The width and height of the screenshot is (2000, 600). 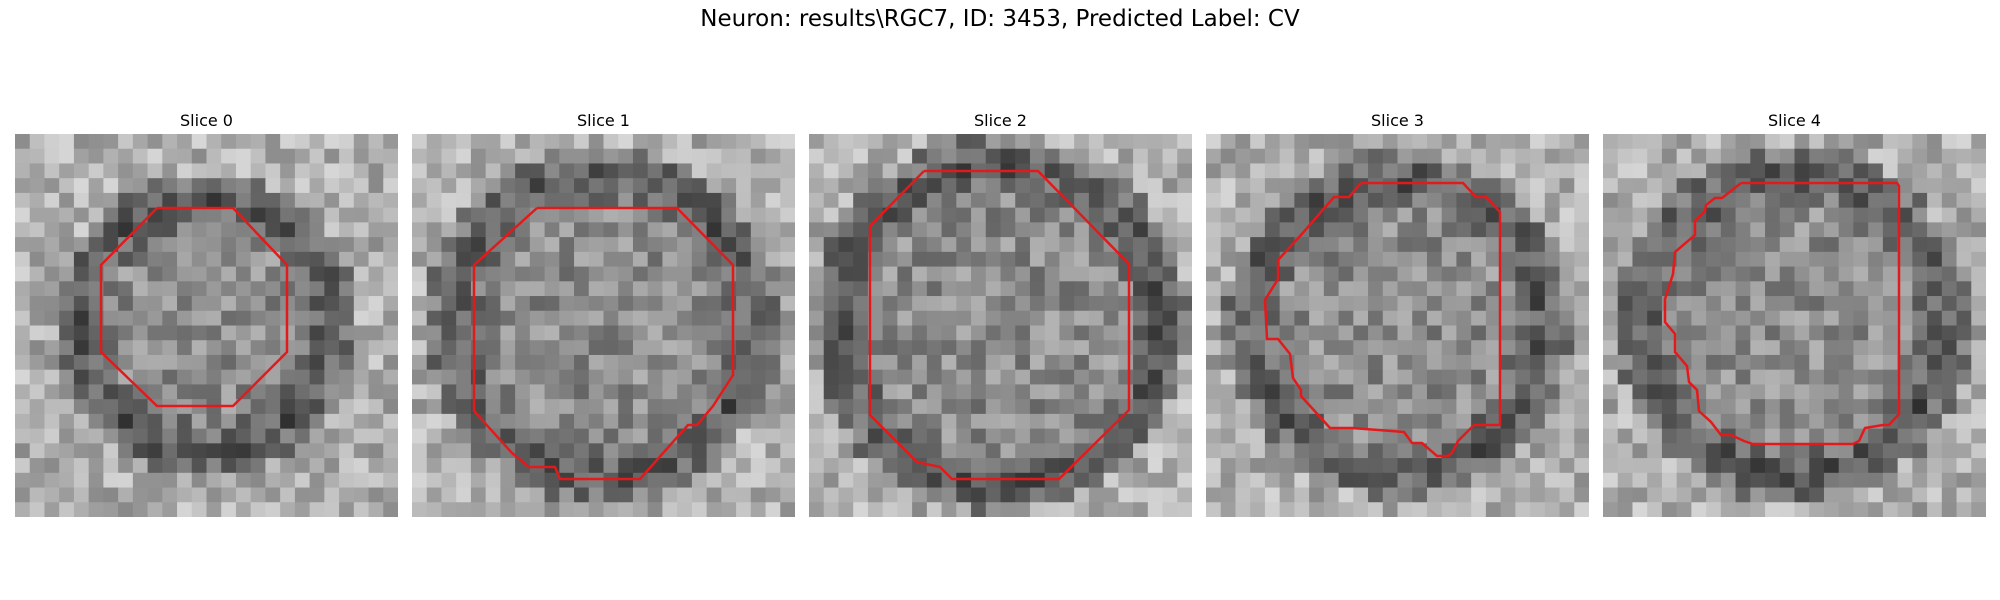 What do you see at coordinates (1782, 313) in the screenshot?
I see `slice-4-contour` at bounding box center [1782, 313].